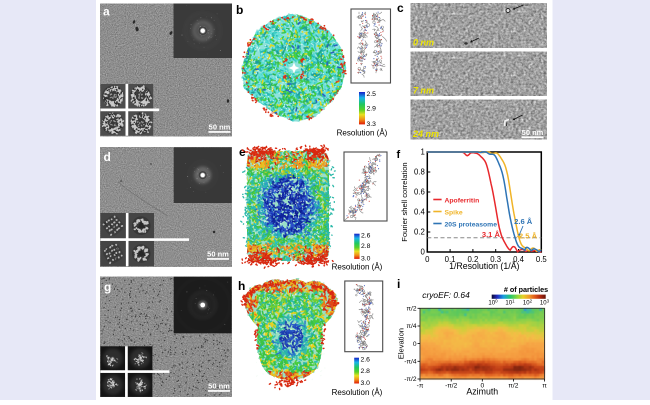 The width and height of the screenshot is (650, 405). Describe the element at coordinates (419, 192) in the screenshot. I see `svg-text: 0.6` at that location.